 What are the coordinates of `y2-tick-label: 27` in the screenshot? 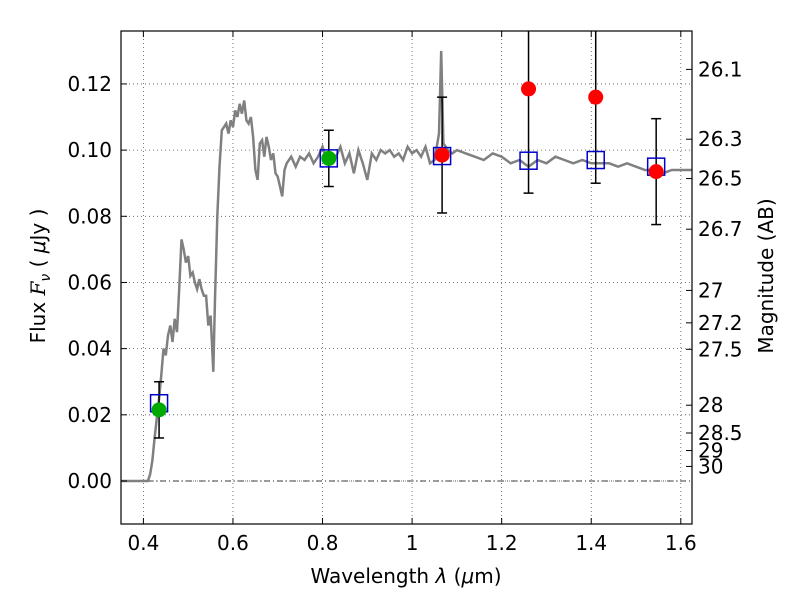 It's located at (710, 290).